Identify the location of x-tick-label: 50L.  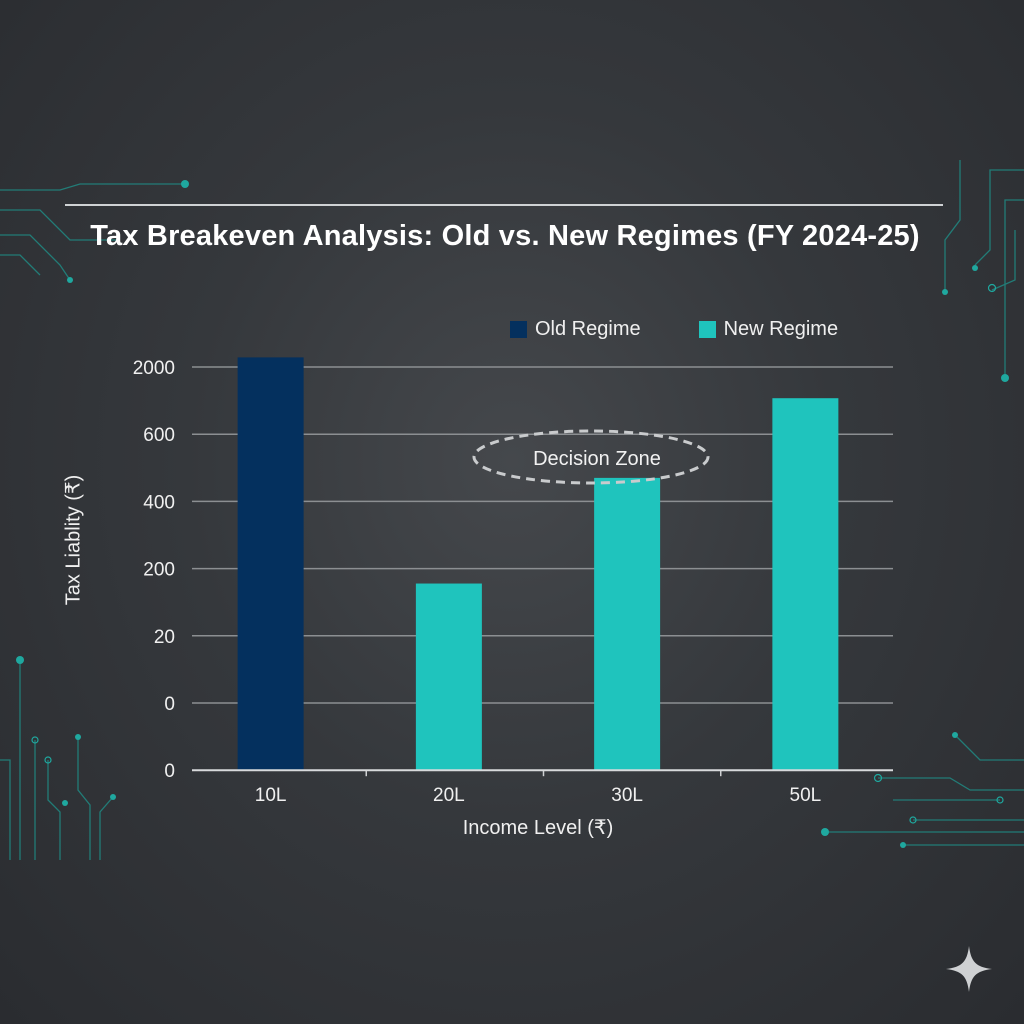
(806, 795).